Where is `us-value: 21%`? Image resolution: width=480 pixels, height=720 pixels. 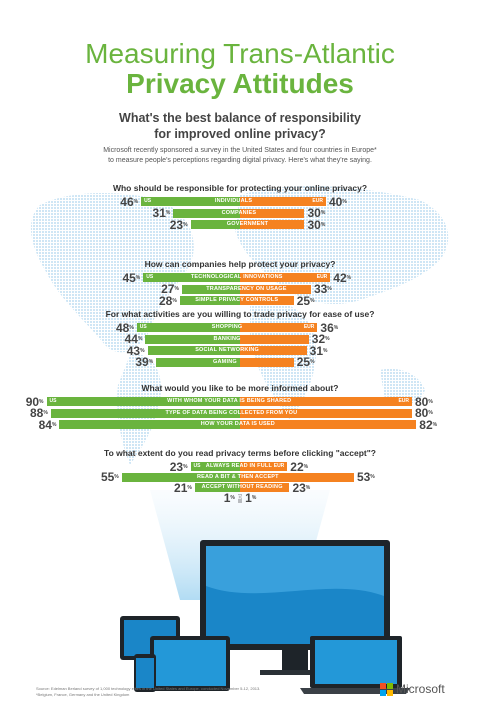 us-value: 21% is located at coordinates (173, 488).